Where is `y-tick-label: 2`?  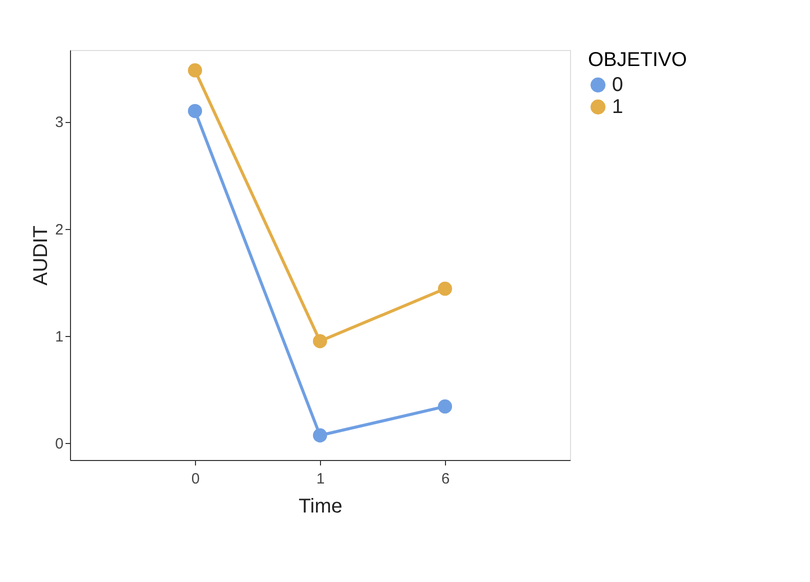
y-tick-label: 2 is located at coordinates (59, 229).